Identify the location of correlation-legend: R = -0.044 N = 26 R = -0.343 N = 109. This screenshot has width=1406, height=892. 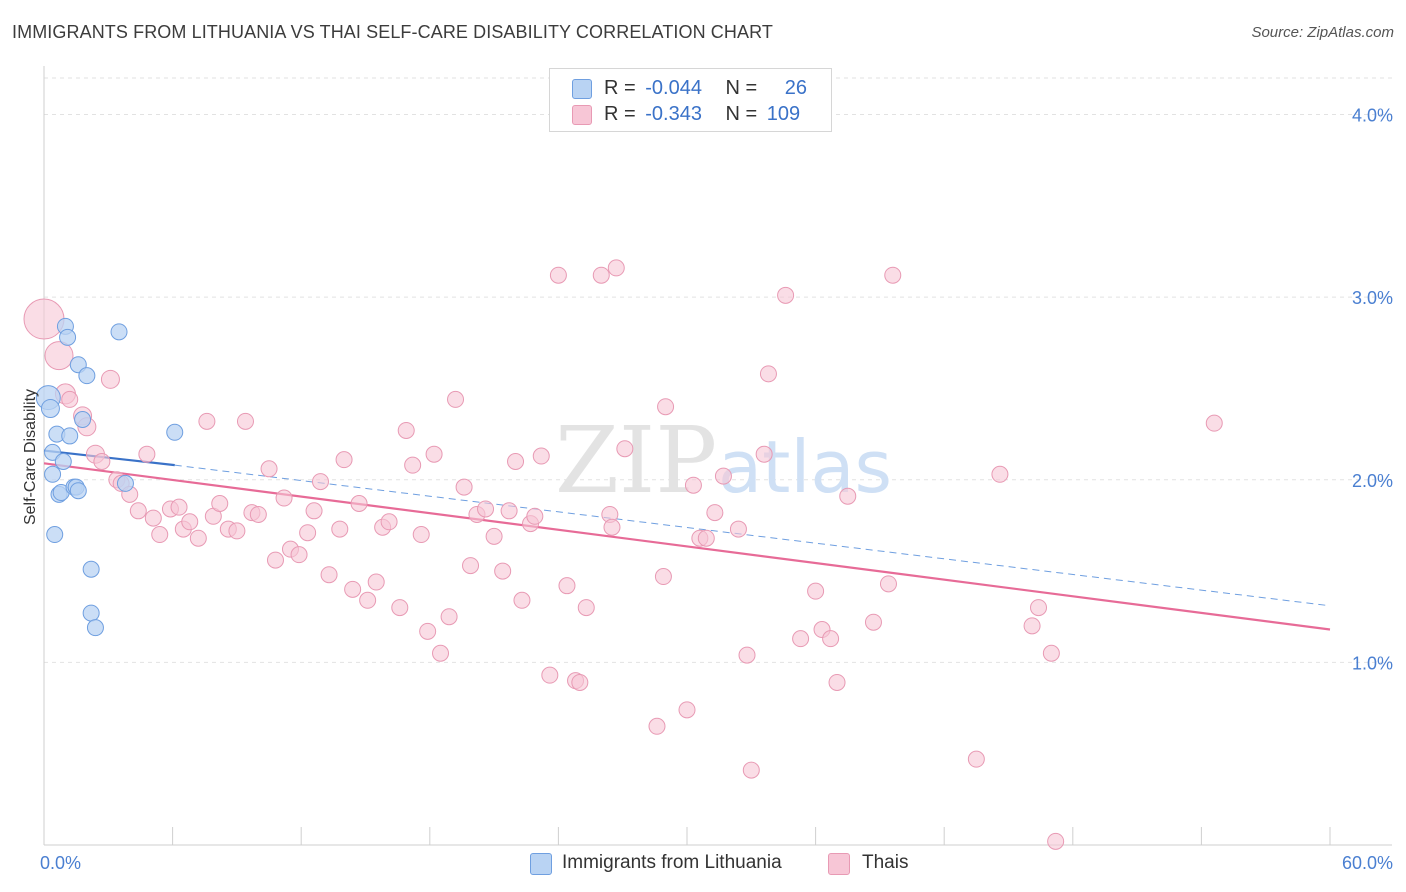
(690, 100).